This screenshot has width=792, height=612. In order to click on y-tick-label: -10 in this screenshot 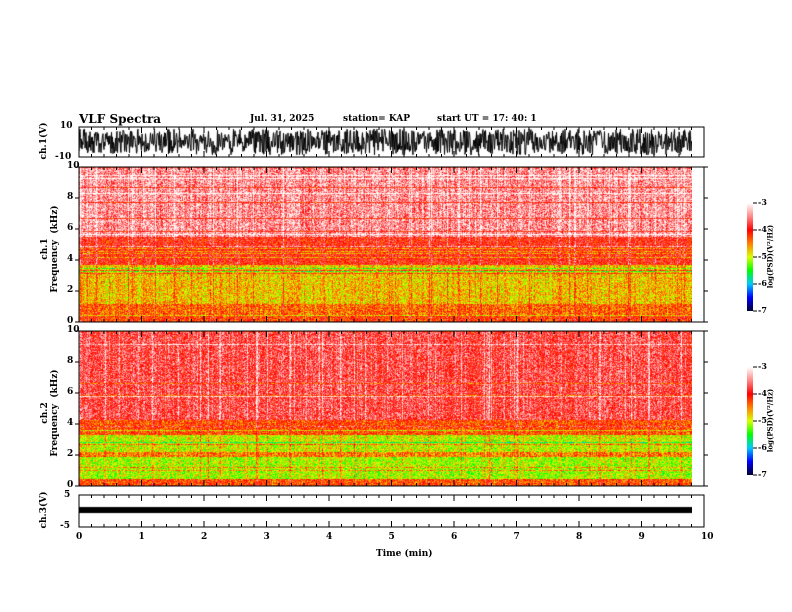, I will do `click(63, 157)`.